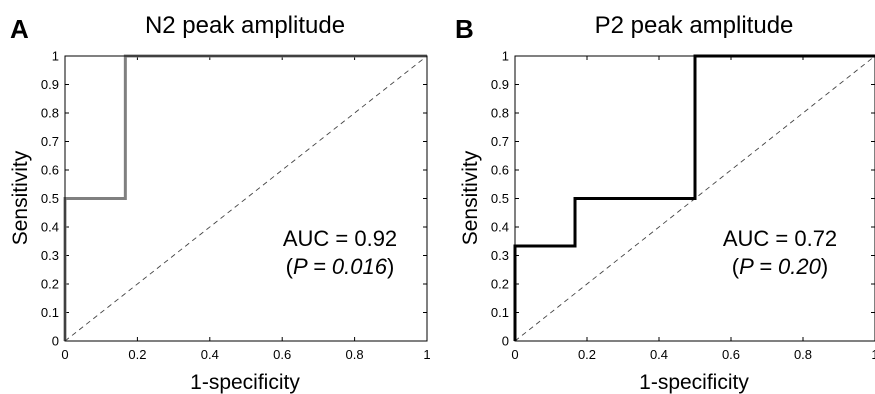 This screenshot has height=394, width=875. I want to click on panel-label: A, so click(19, 29).